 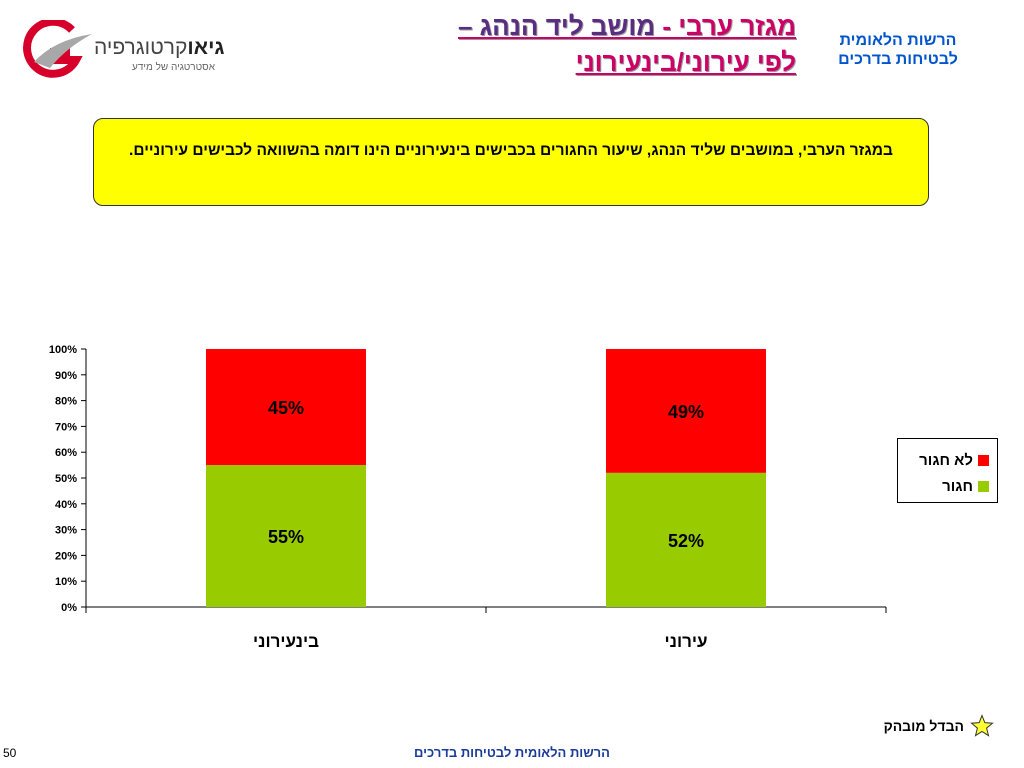 I want to click on title-part2: מושב ליד הנהג –, so click(x=557, y=26).